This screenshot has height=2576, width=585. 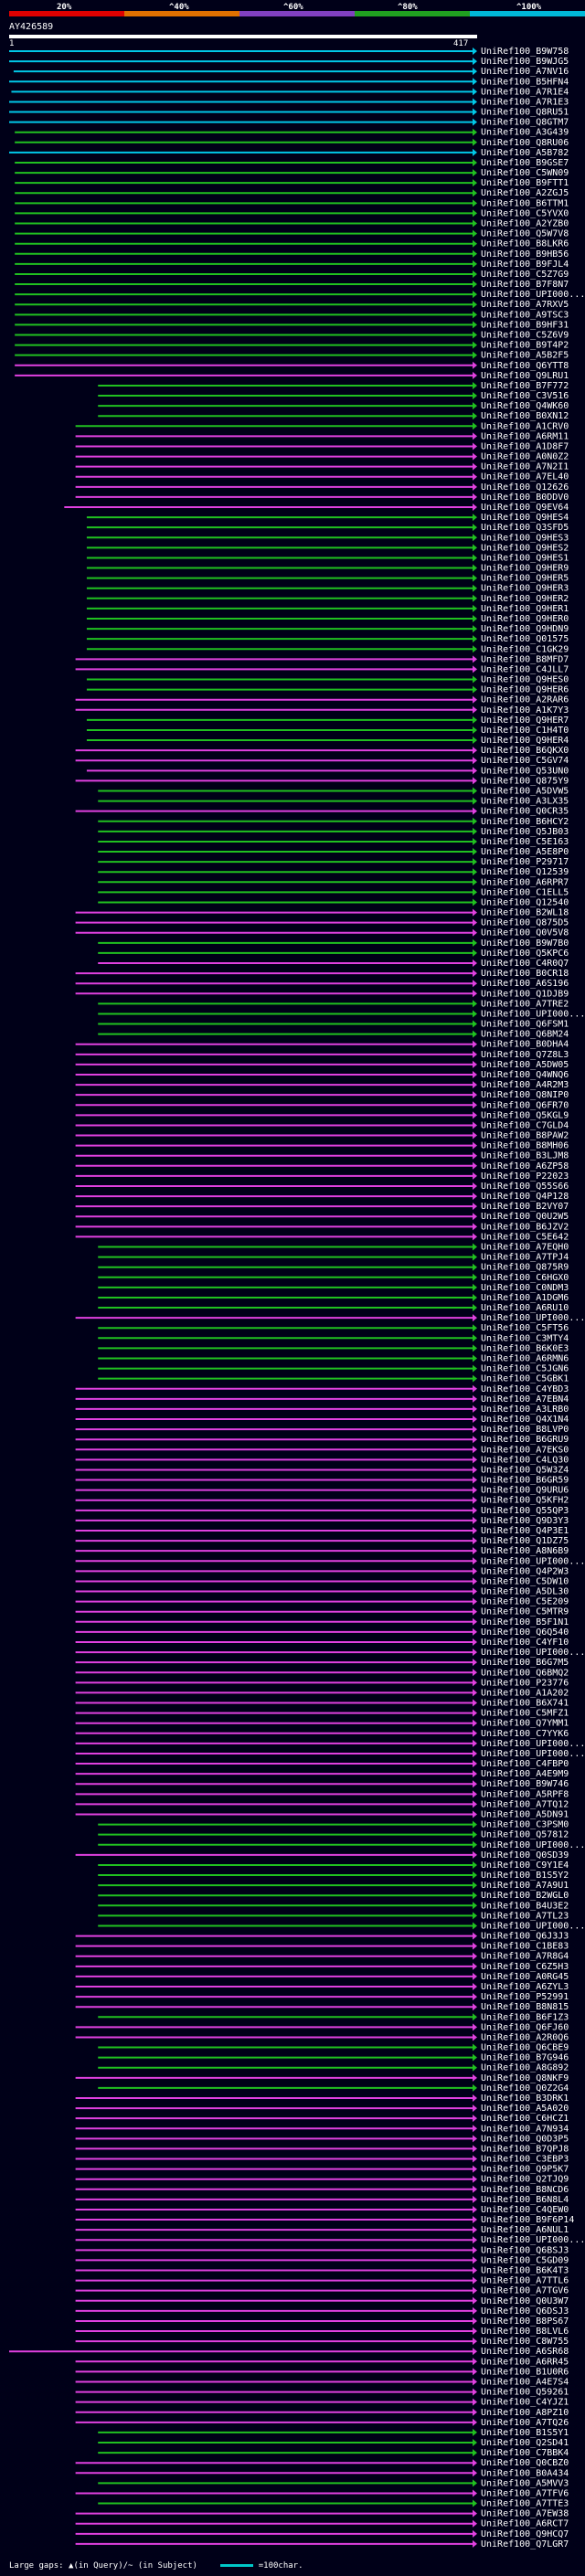 I want to click on hit-label: UniRef100_B0CR18, so click(x=525, y=974).